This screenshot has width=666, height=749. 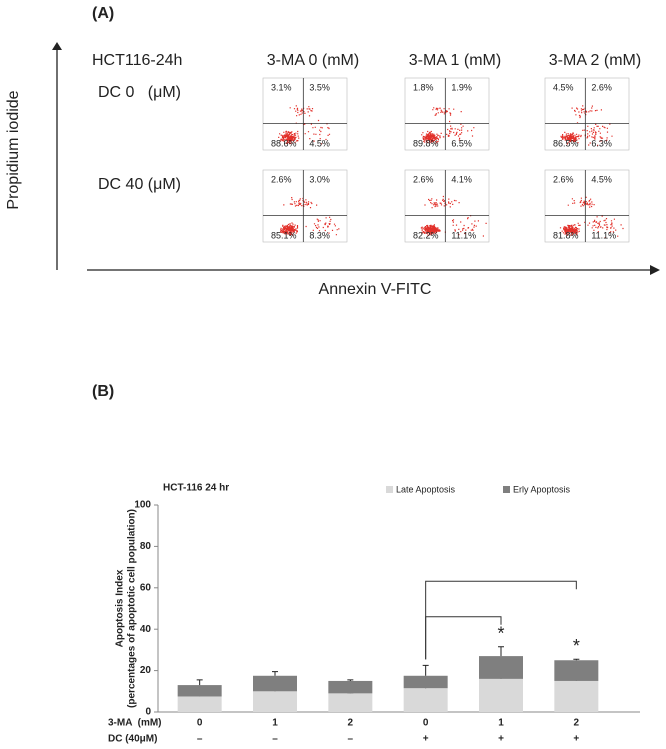 I want to click on y-tick-label: 60, so click(x=146, y=587).